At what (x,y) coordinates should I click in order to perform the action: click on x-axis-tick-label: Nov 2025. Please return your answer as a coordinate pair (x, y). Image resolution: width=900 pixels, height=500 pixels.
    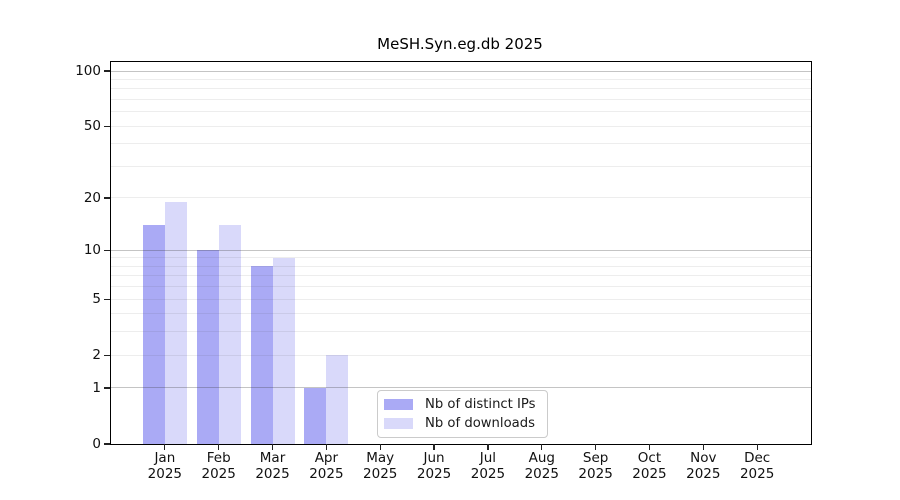
    Looking at the image, I should click on (703, 466).